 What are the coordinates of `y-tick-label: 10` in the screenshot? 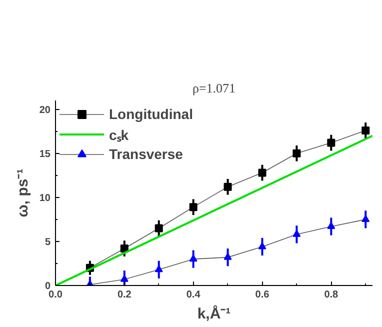 It's located at (45, 198).